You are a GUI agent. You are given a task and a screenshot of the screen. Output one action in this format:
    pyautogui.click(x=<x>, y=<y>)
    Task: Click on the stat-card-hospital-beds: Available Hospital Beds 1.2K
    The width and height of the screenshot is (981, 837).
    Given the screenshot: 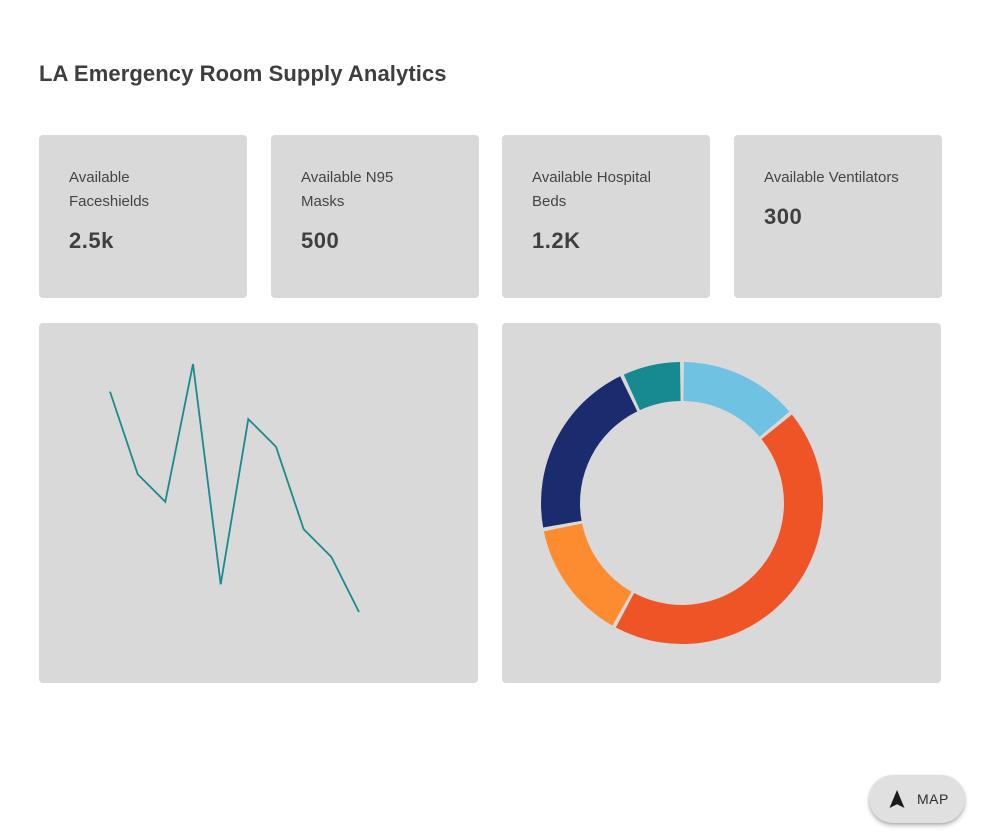 What is the action you would take?
    pyautogui.click(x=606, y=216)
    